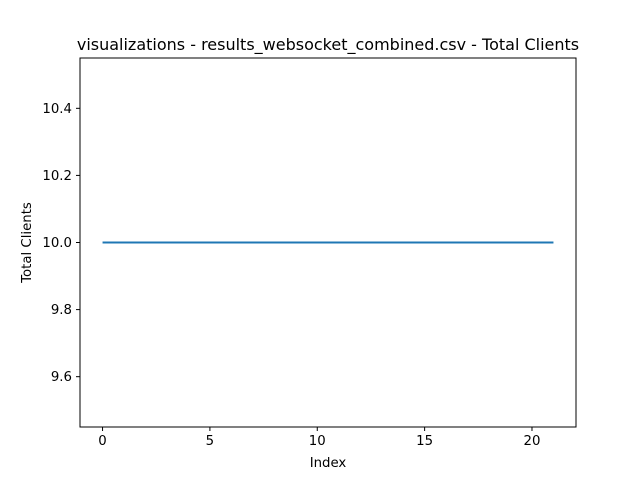  What do you see at coordinates (61, 377) in the screenshot?
I see `y-tick-label: 9.6` at bounding box center [61, 377].